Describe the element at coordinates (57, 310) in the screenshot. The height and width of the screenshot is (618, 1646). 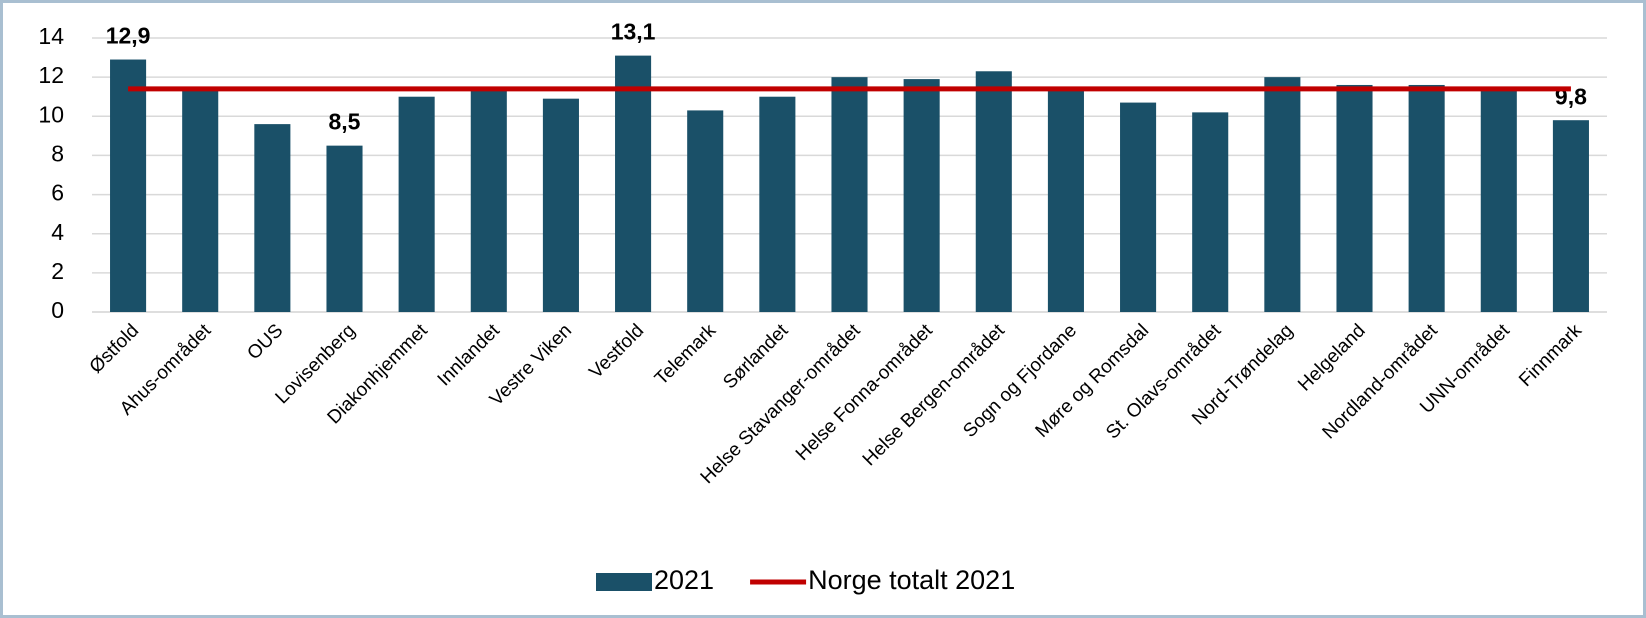
I see `y-tick-label: 0` at that location.